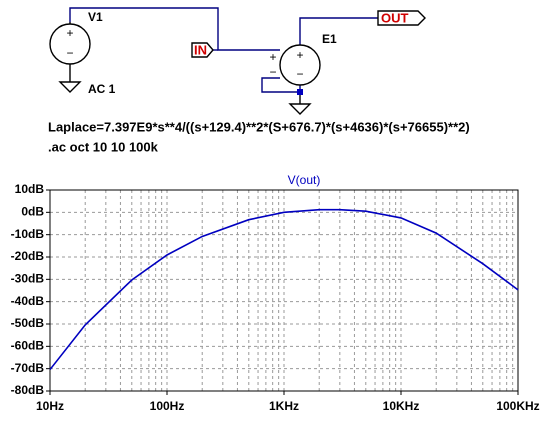  Describe the element at coordinates (30, 189) in the screenshot. I see `y-tick-label: 10dB` at that location.